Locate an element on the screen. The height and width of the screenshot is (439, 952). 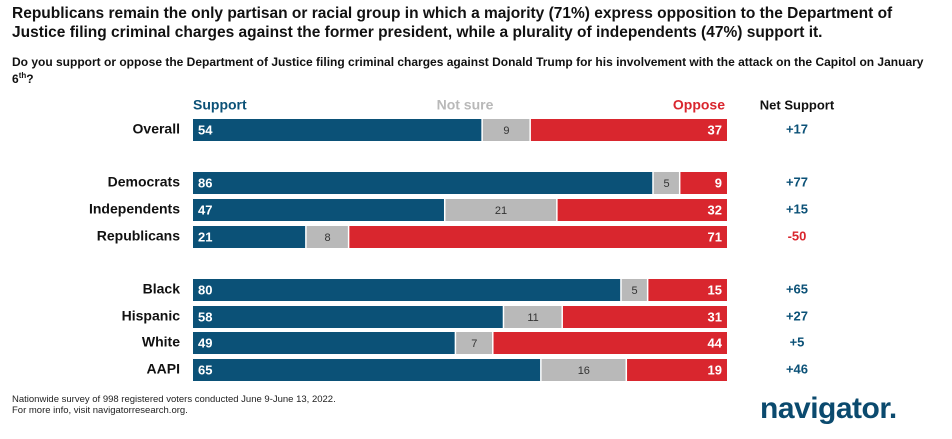
legend-label: Support is located at coordinates (220, 105).